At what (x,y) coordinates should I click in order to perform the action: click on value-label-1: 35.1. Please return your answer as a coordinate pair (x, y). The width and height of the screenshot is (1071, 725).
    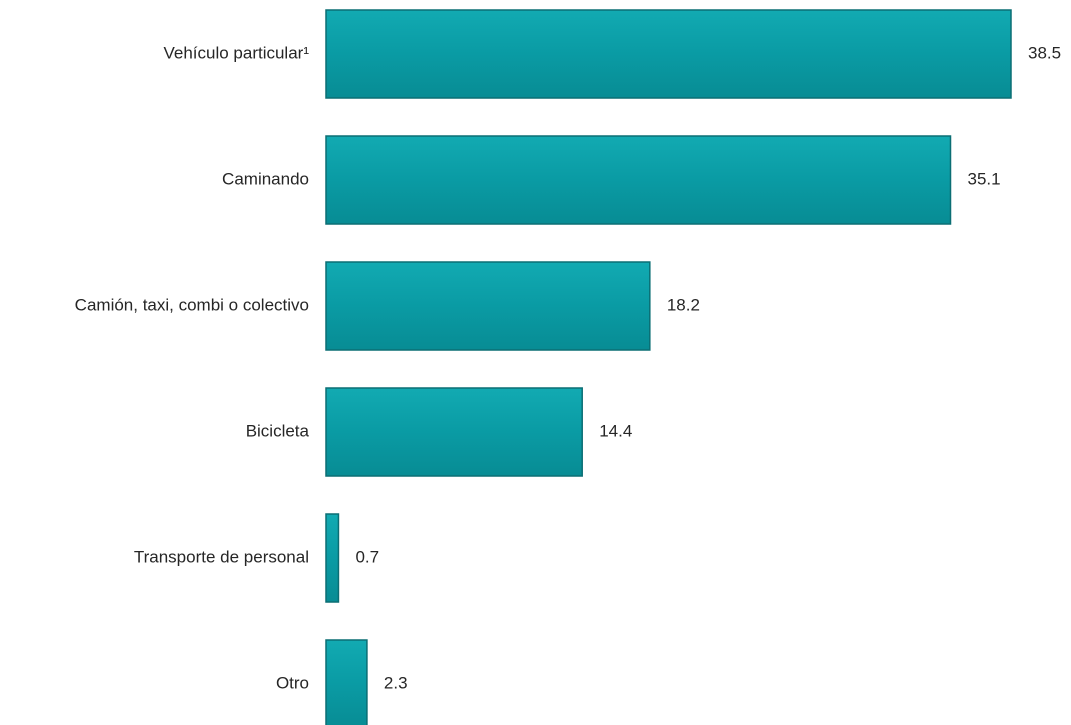
    Looking at the image, I should click on (984, 178).